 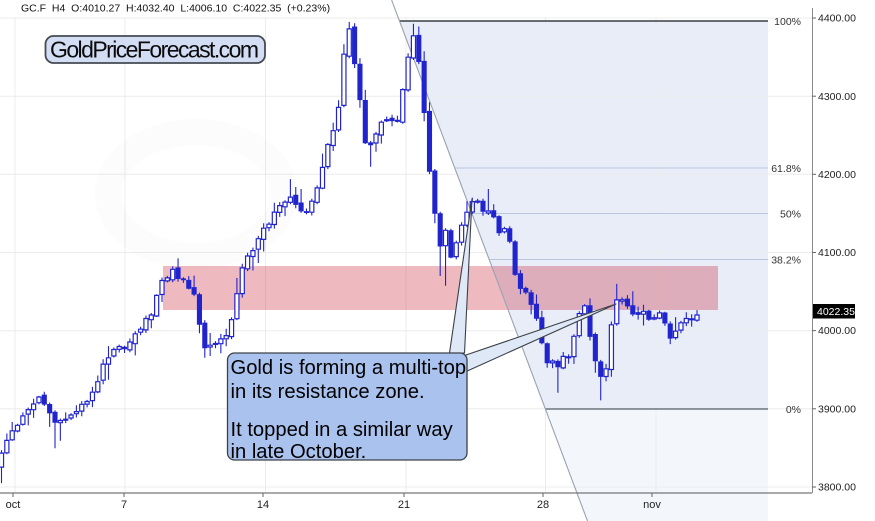 I want to click on svg-text: 4400.00, so click(x=837, y=19).